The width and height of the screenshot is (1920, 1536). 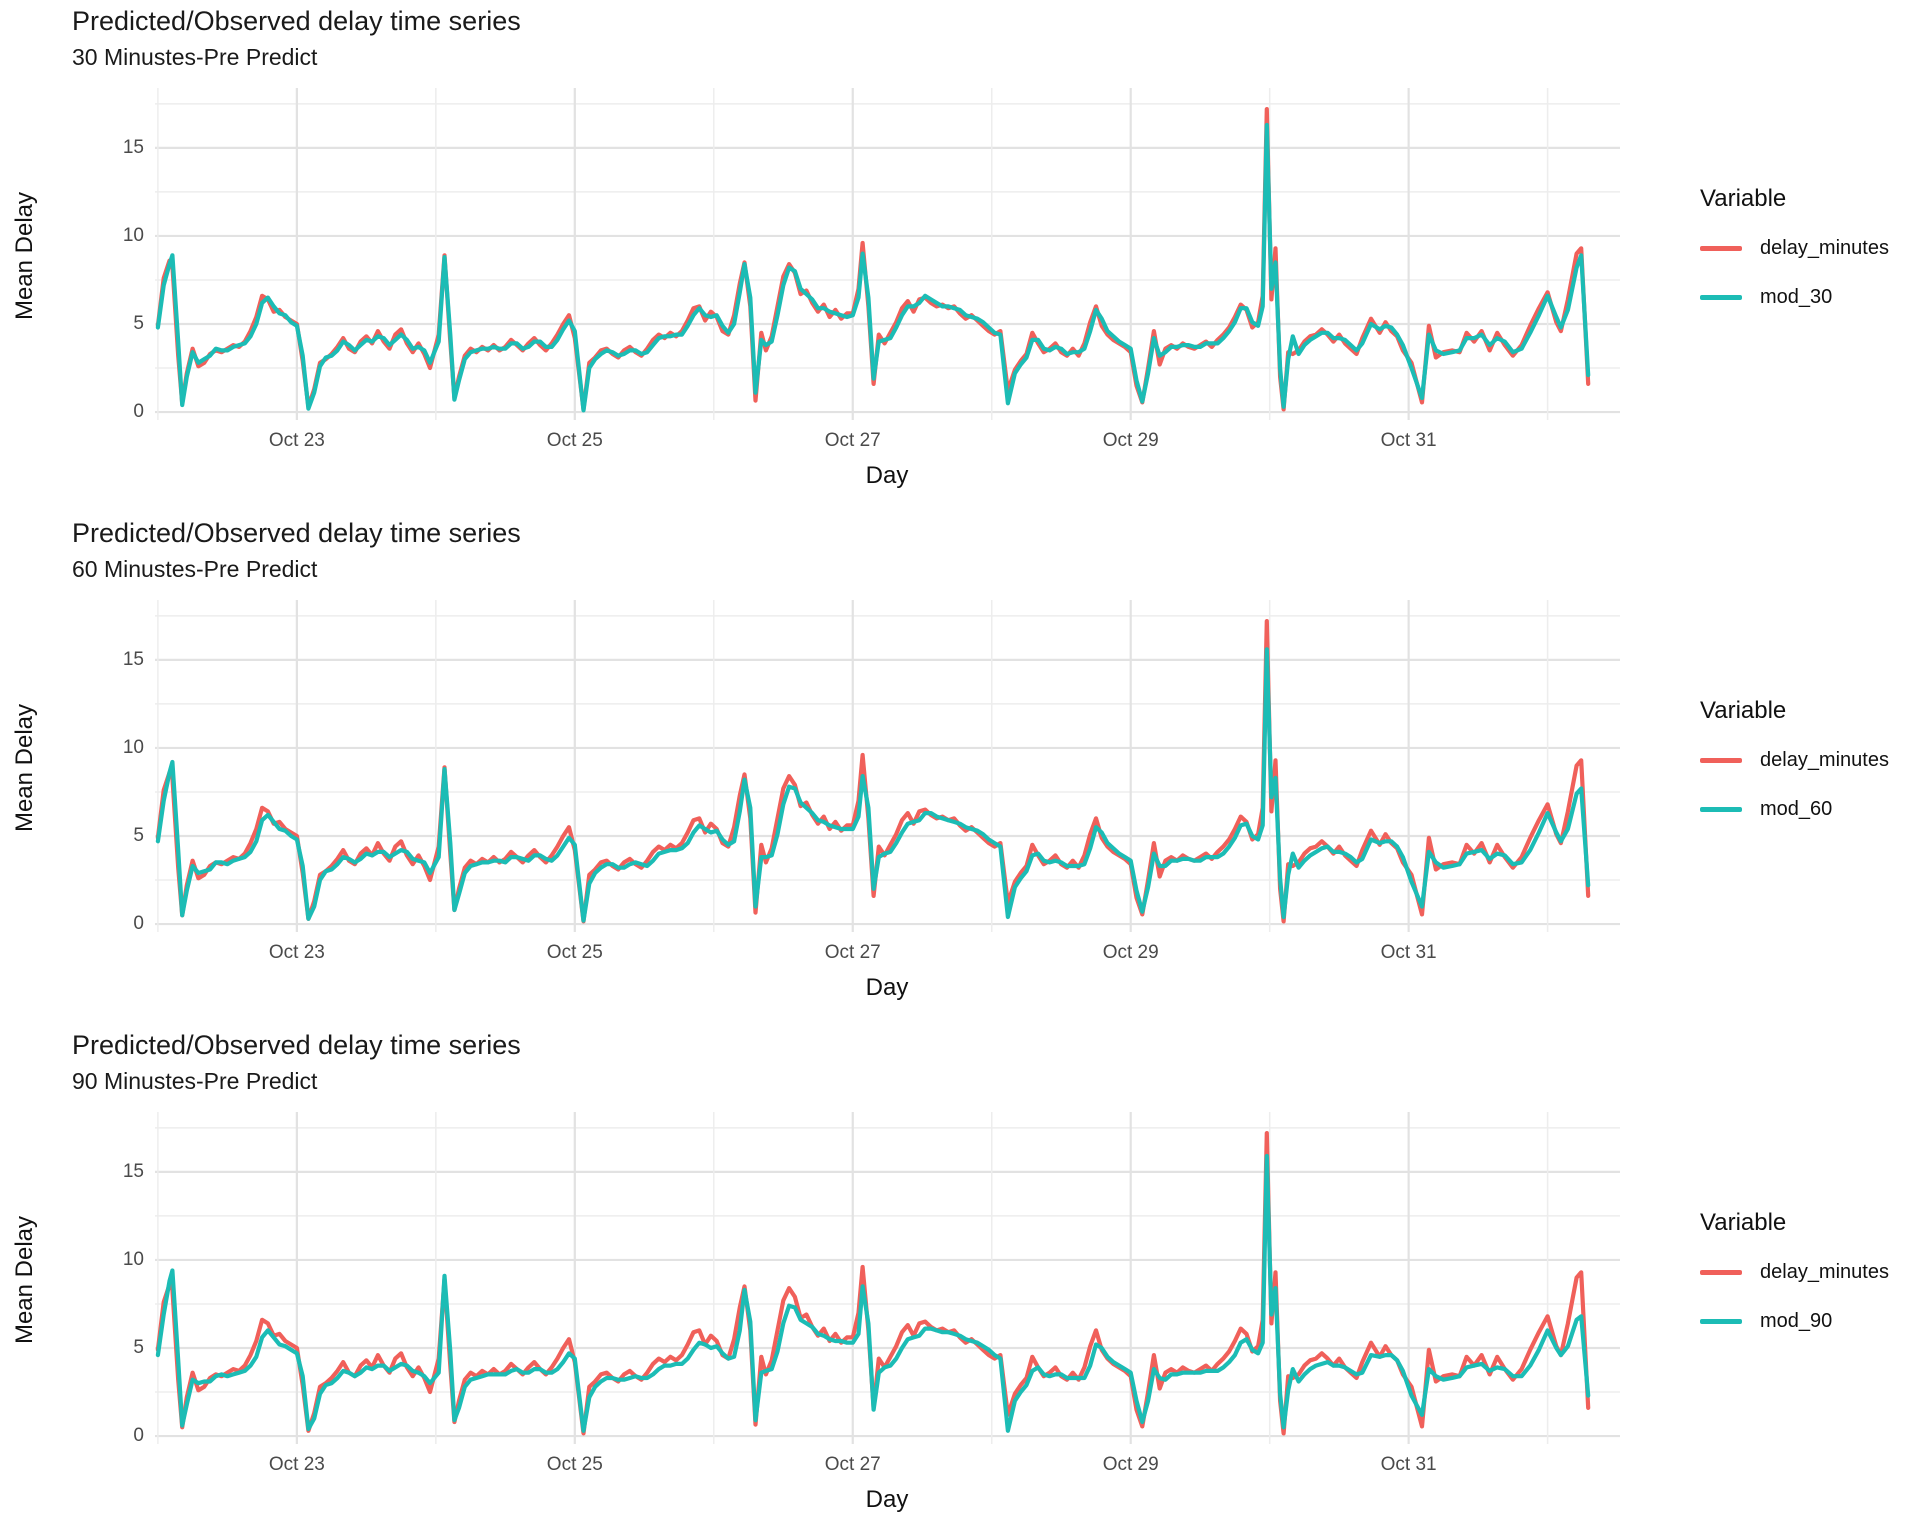 I want to click on legend-item-mod: mod_30, so click(x=1810, y=297).